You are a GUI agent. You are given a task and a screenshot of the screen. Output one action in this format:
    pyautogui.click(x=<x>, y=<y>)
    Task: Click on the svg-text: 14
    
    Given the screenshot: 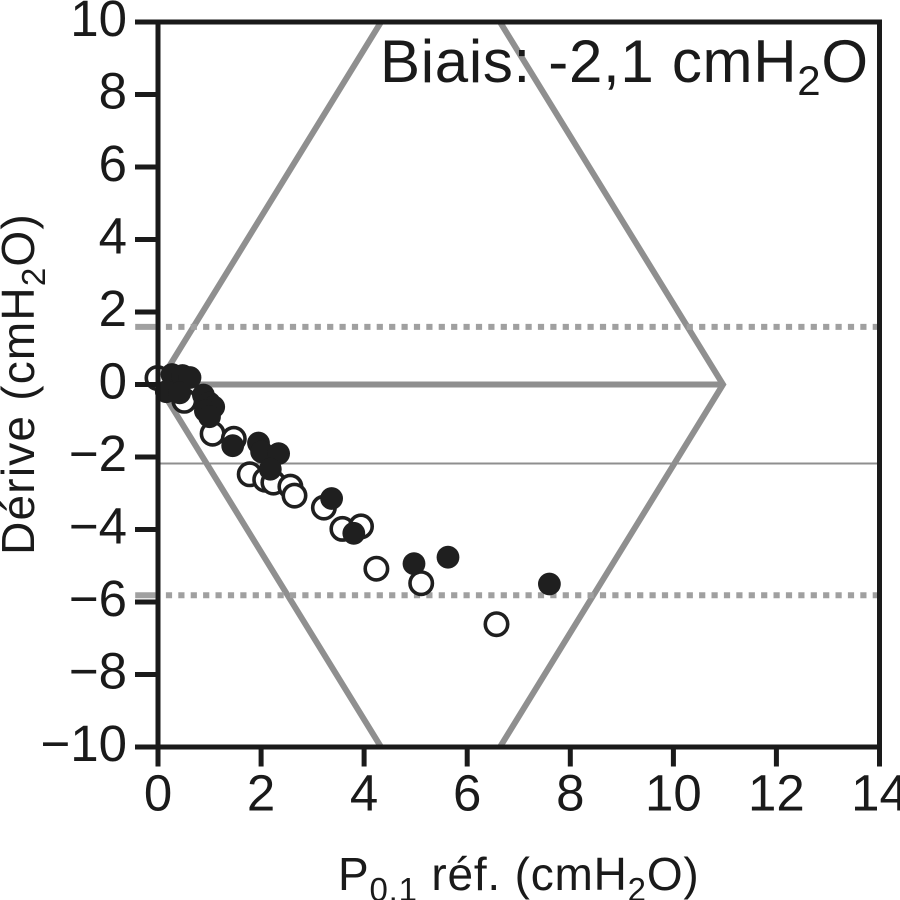 What is the action you would take?
    pyautogui.click(x=875, y=793)
    